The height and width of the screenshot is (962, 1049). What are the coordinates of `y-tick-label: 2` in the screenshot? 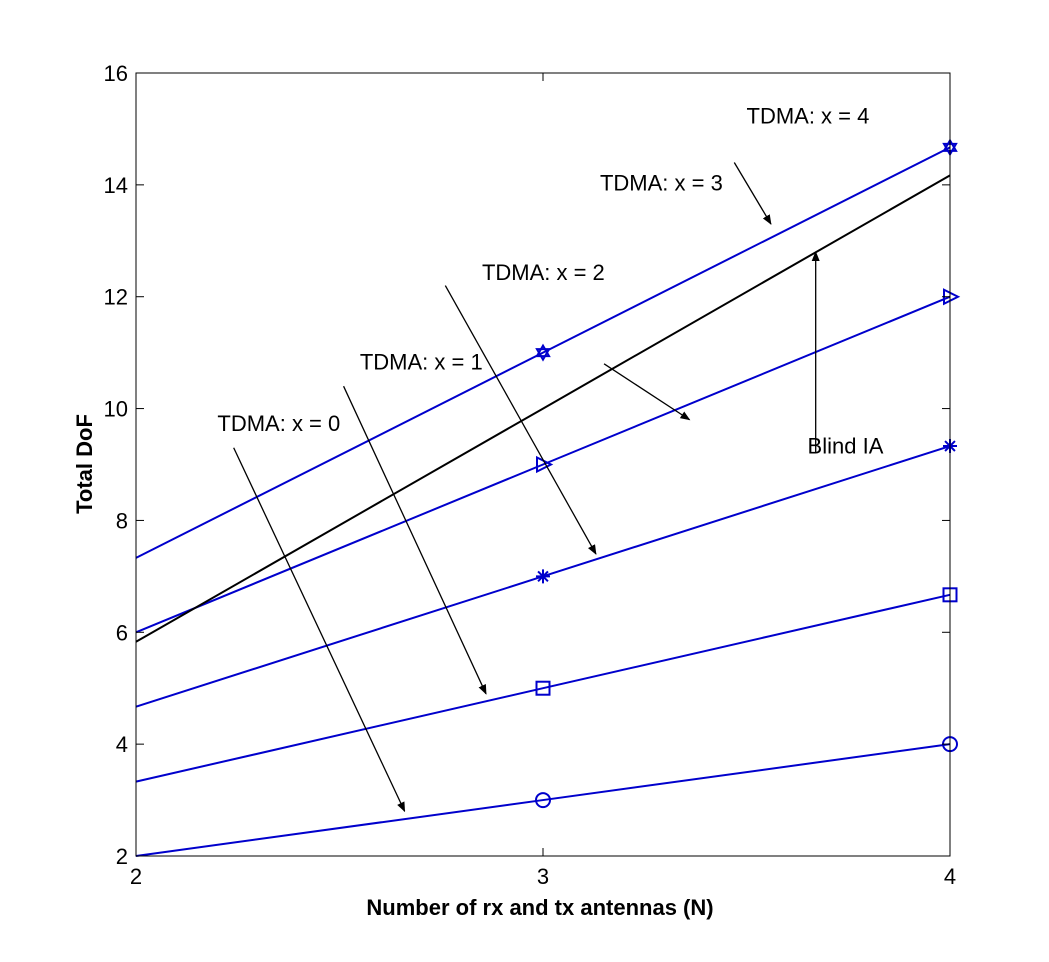 It's located at (122, 856).